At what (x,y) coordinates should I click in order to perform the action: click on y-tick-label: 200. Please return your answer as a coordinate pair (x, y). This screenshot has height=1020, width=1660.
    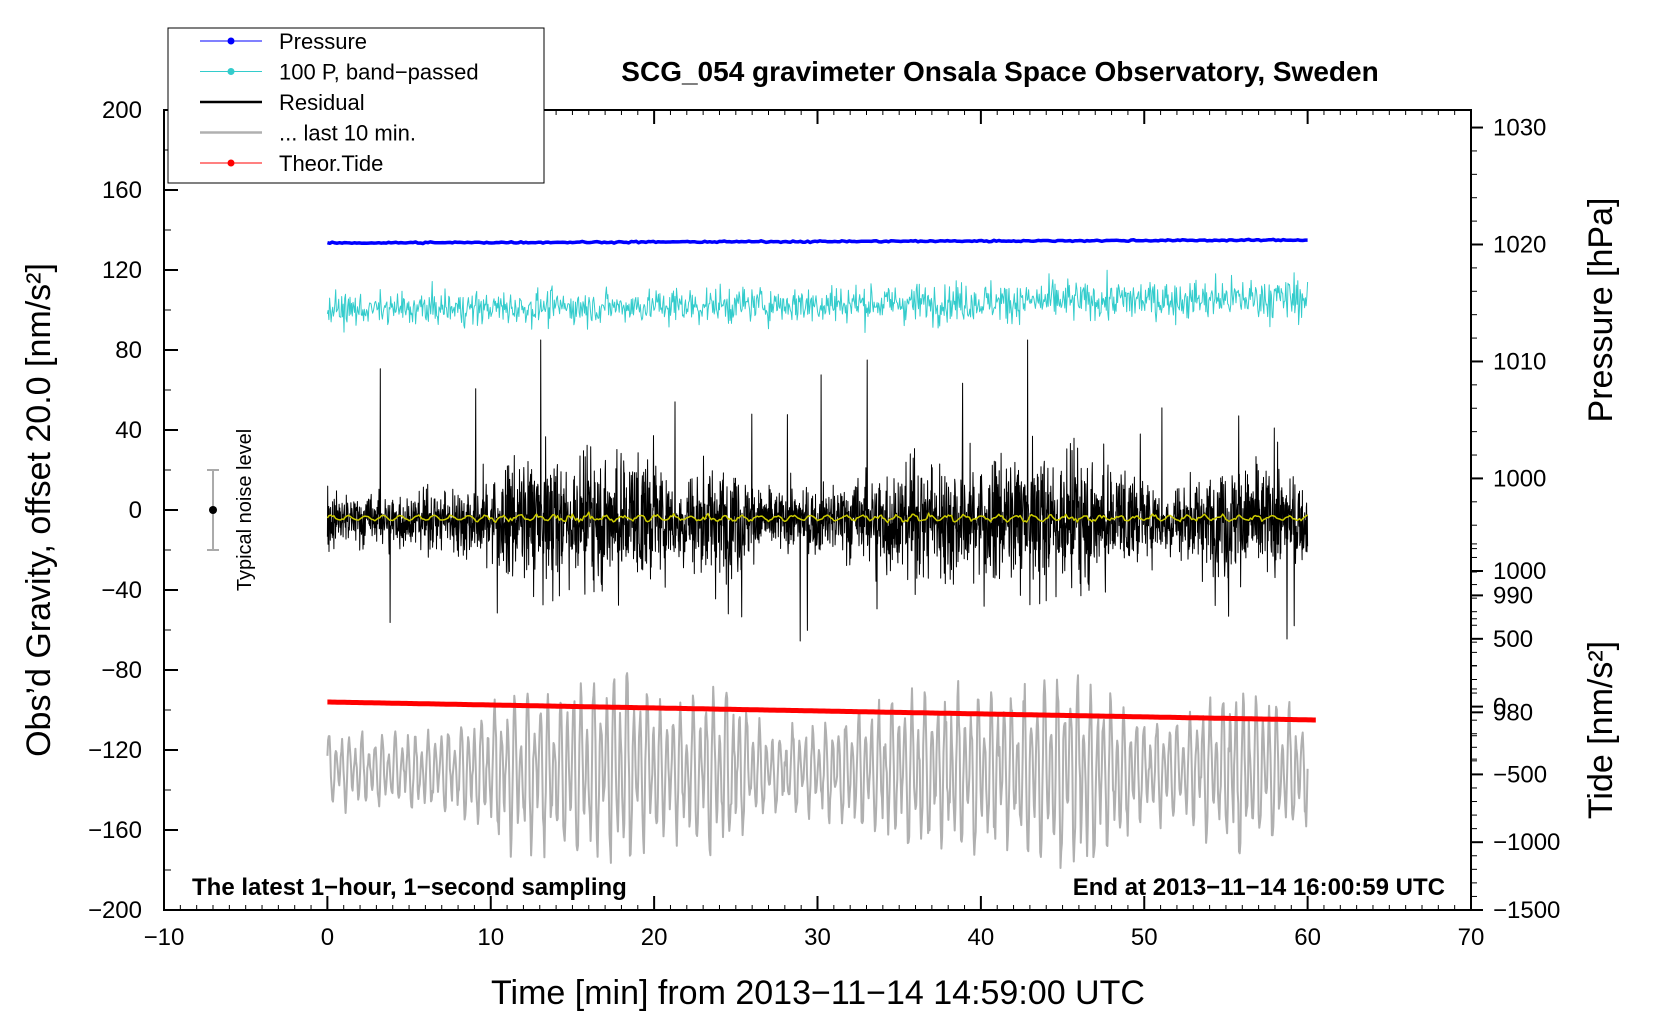
    Looking at the image, I should click on (122, 110).